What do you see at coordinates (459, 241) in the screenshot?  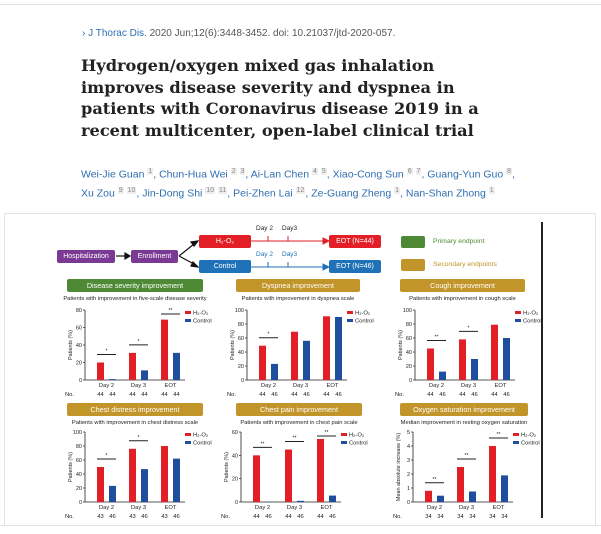 I see `primary-endpoint-label: Primary endpoint` at bounding box center [459, 241].